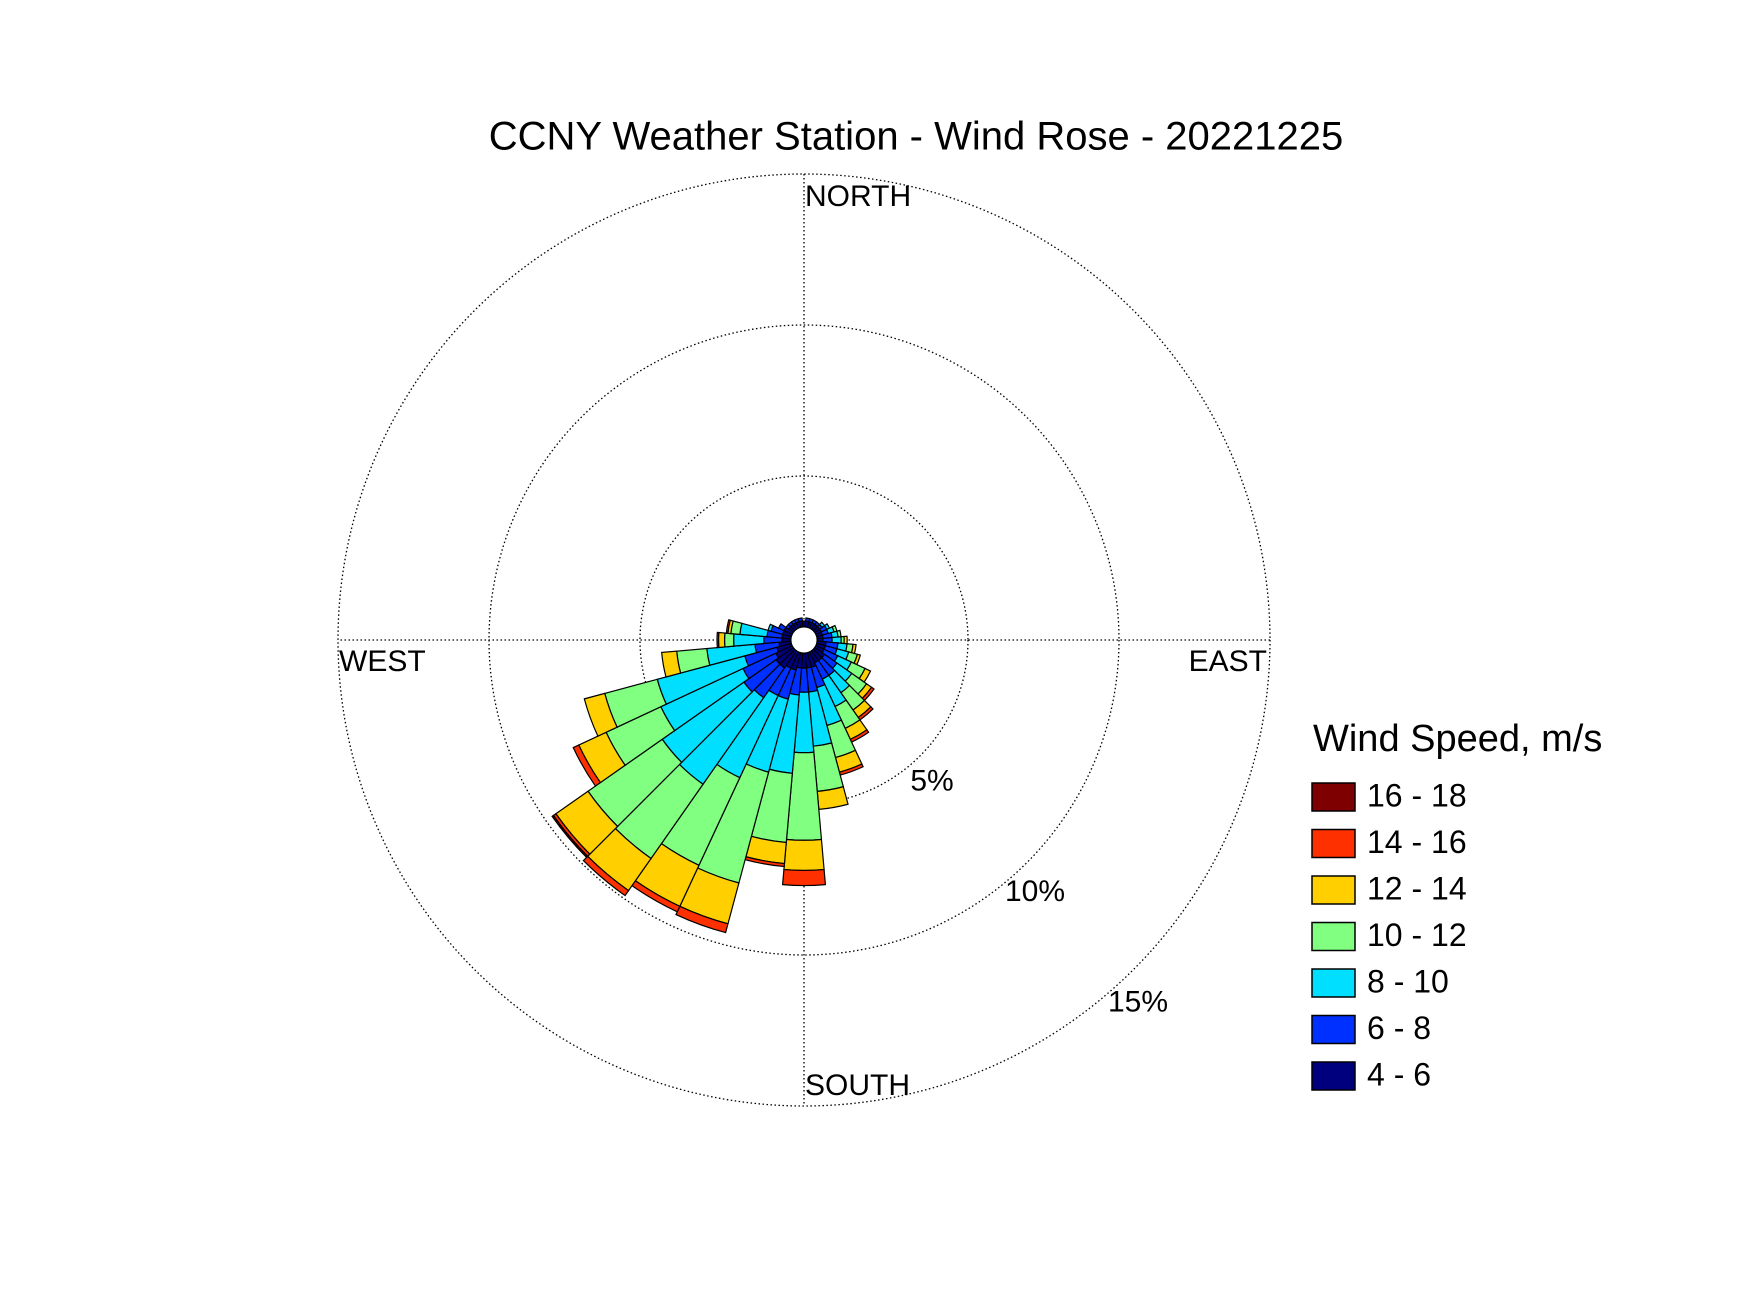  Describe the element at coordinates (1228, 661) in the screenshot. I see `direction-label: EAST` at that location.